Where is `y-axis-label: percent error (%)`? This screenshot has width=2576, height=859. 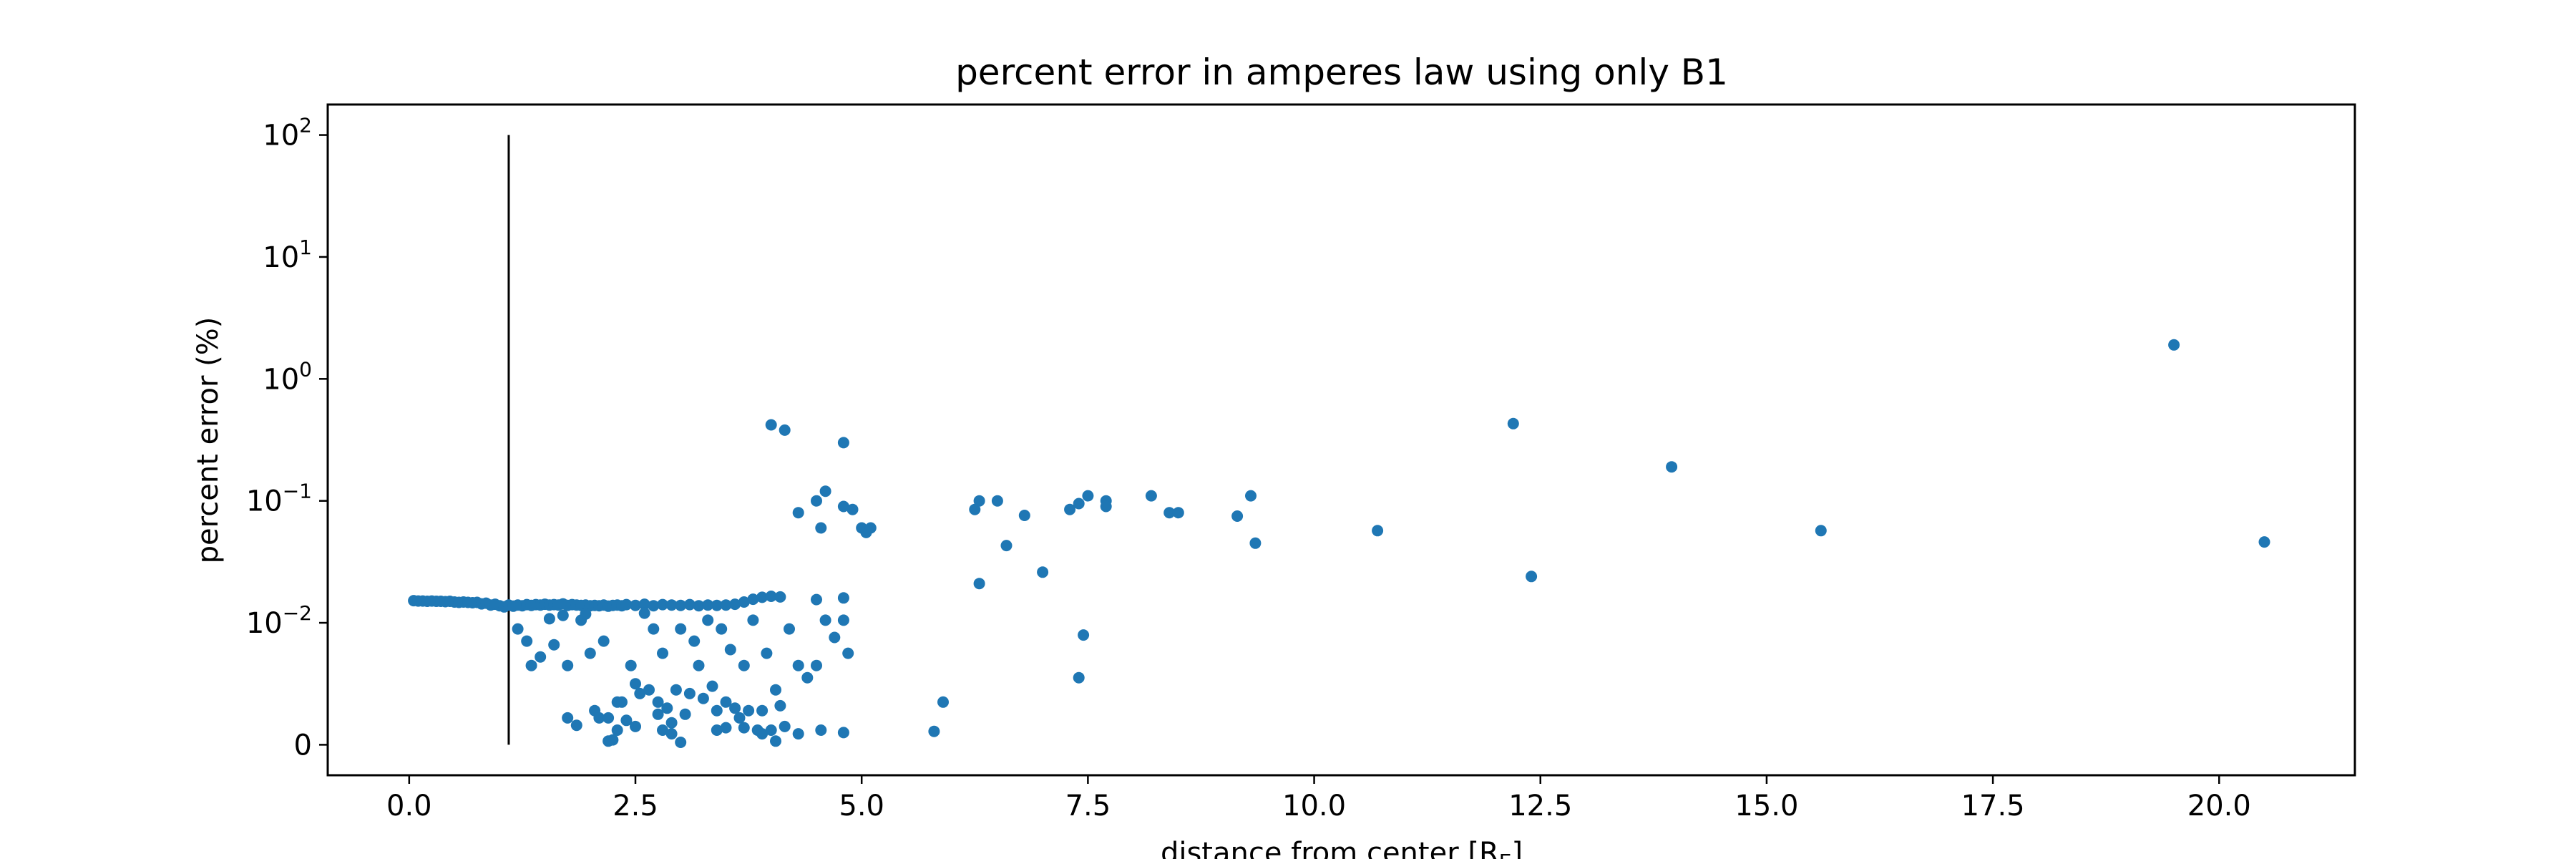 y-axis-label: percent error (%) is located at coordinates (208, 440).